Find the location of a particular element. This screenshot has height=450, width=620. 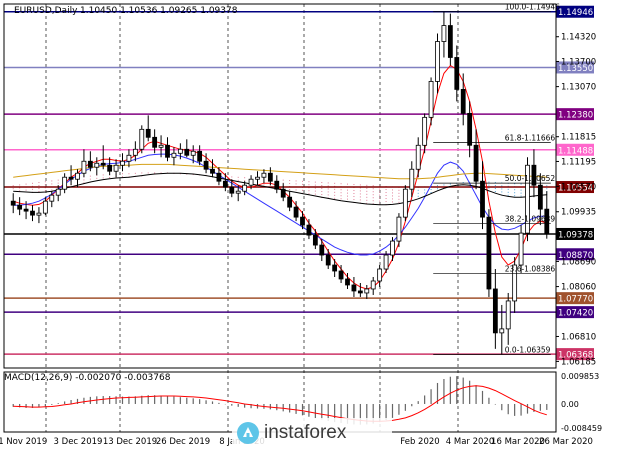

price-tick-label: 1.14320 is located at coordinates (578, 38).